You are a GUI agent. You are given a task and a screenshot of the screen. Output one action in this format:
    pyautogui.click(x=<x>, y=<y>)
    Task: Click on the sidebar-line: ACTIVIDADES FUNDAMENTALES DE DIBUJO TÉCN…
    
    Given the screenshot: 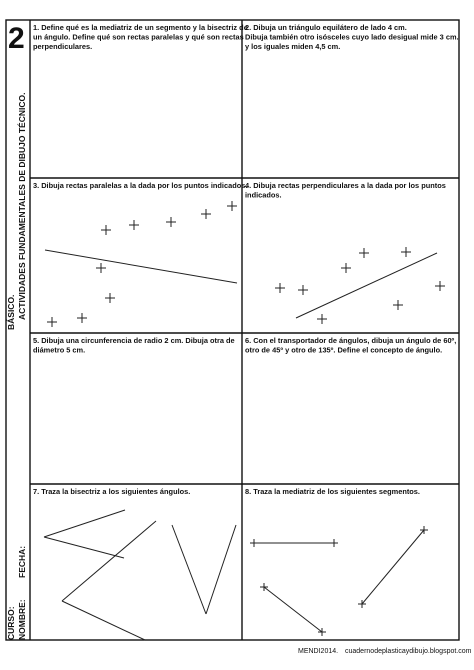 What is the action you would take?
    pyautogui.click(x=22, y=206)
    